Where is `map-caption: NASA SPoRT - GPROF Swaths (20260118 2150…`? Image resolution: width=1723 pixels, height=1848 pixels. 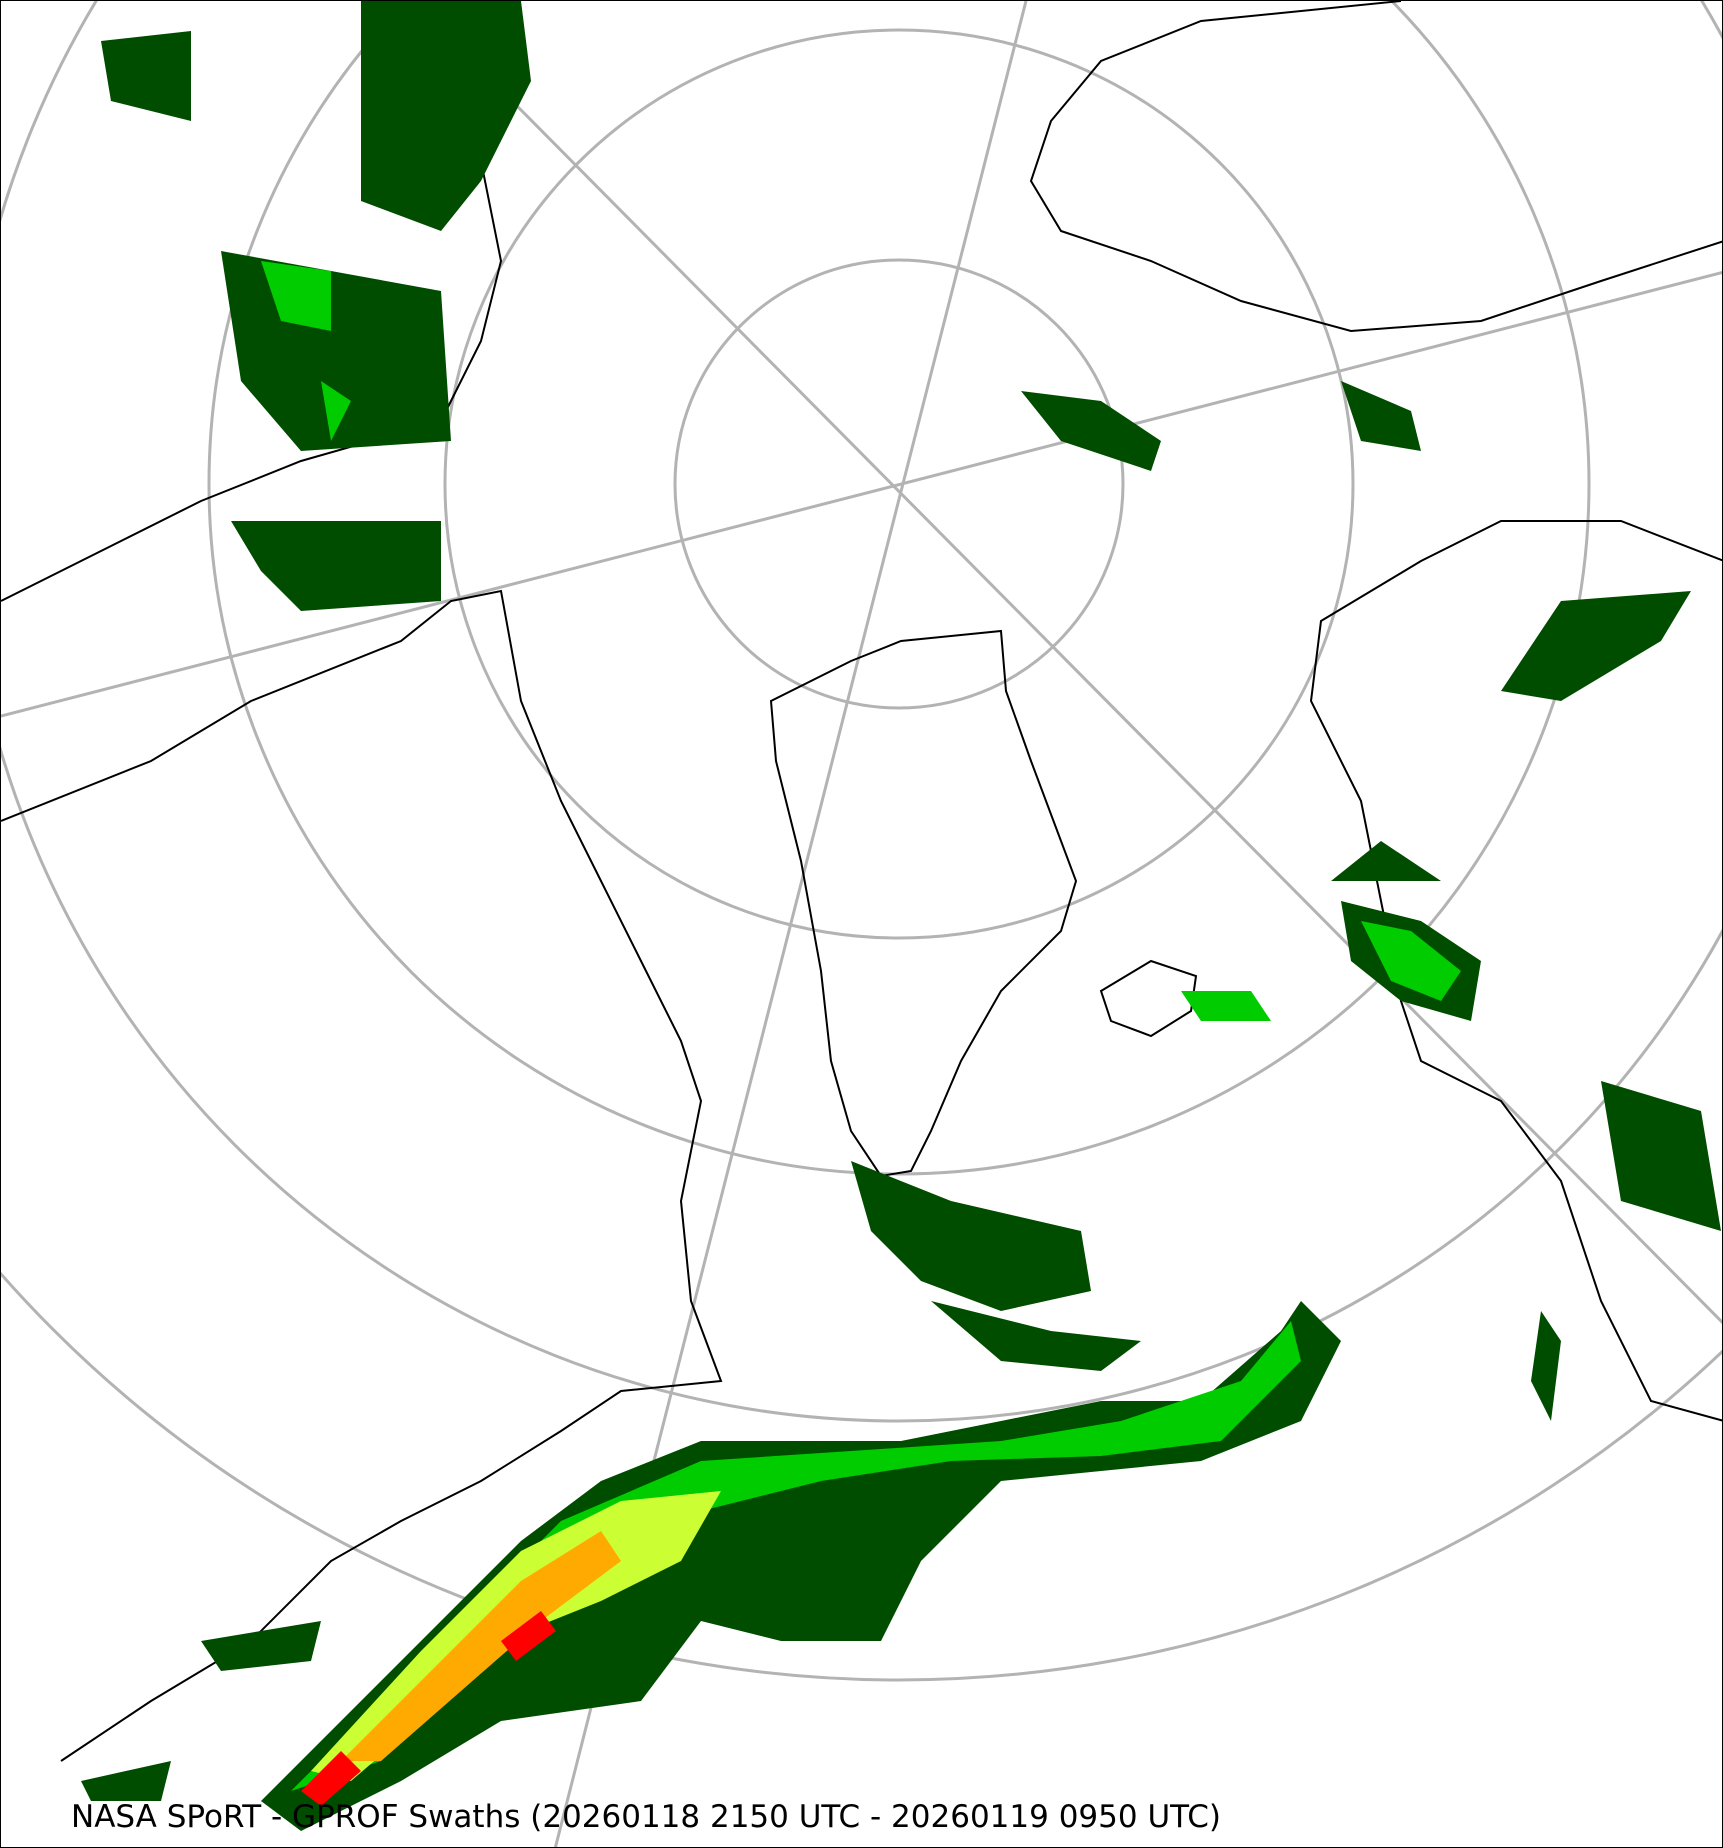 map-caption: NASA SPoRT - GPROF Swaths (20260118 2150… is located at coordinates (646, 1817).